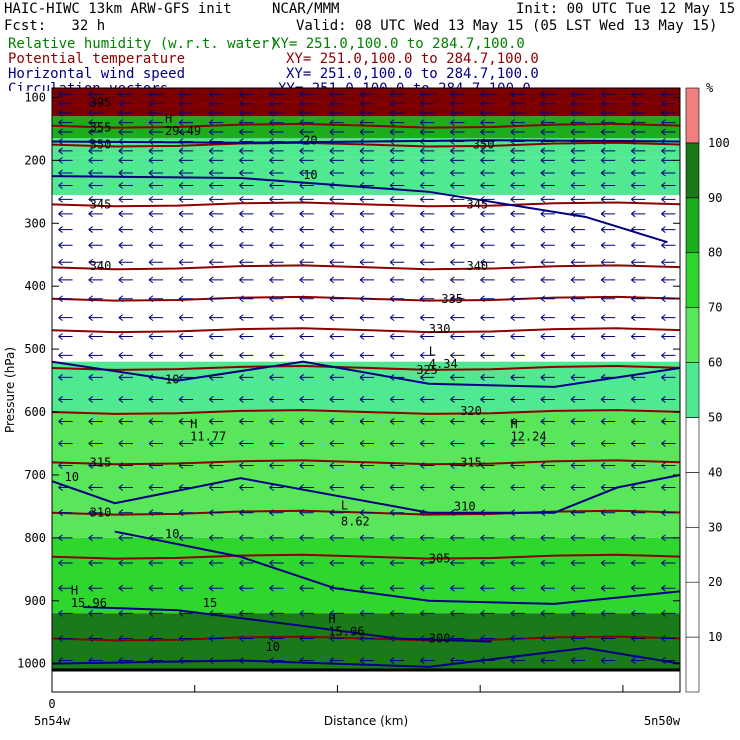 The image size is (740, 740). I want to click on theta-label-11: 315, so click(101, 462).